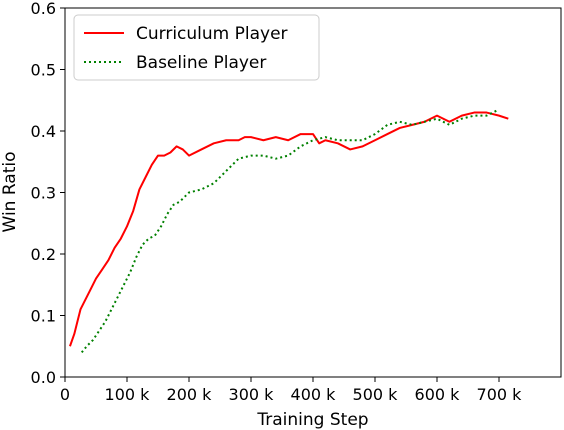 The image size is (564, 430). Describe the element at coordinates (201, 63) in the screenshot. I see `legend-label-baseline-player: Baseline Player` at that location.